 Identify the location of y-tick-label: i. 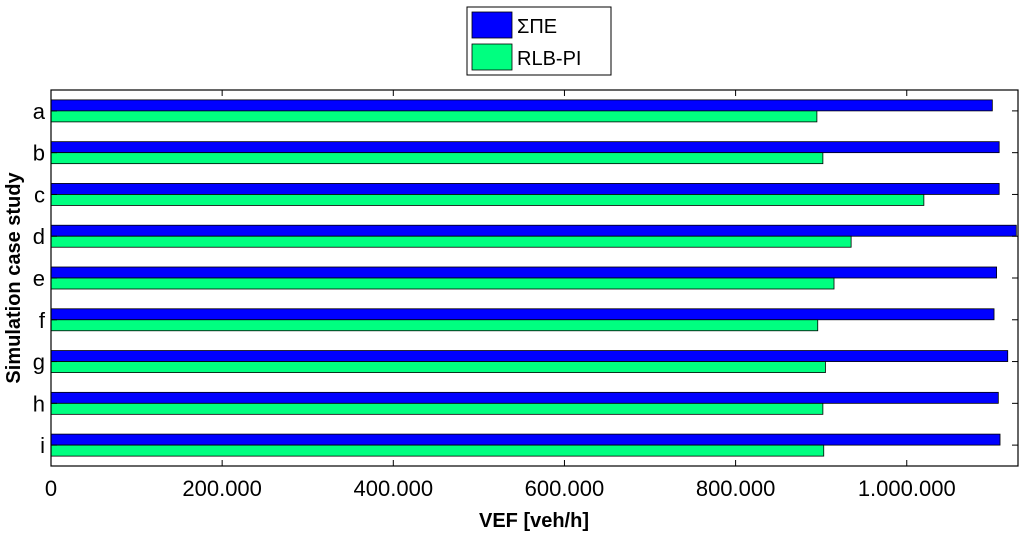
(42, 445).